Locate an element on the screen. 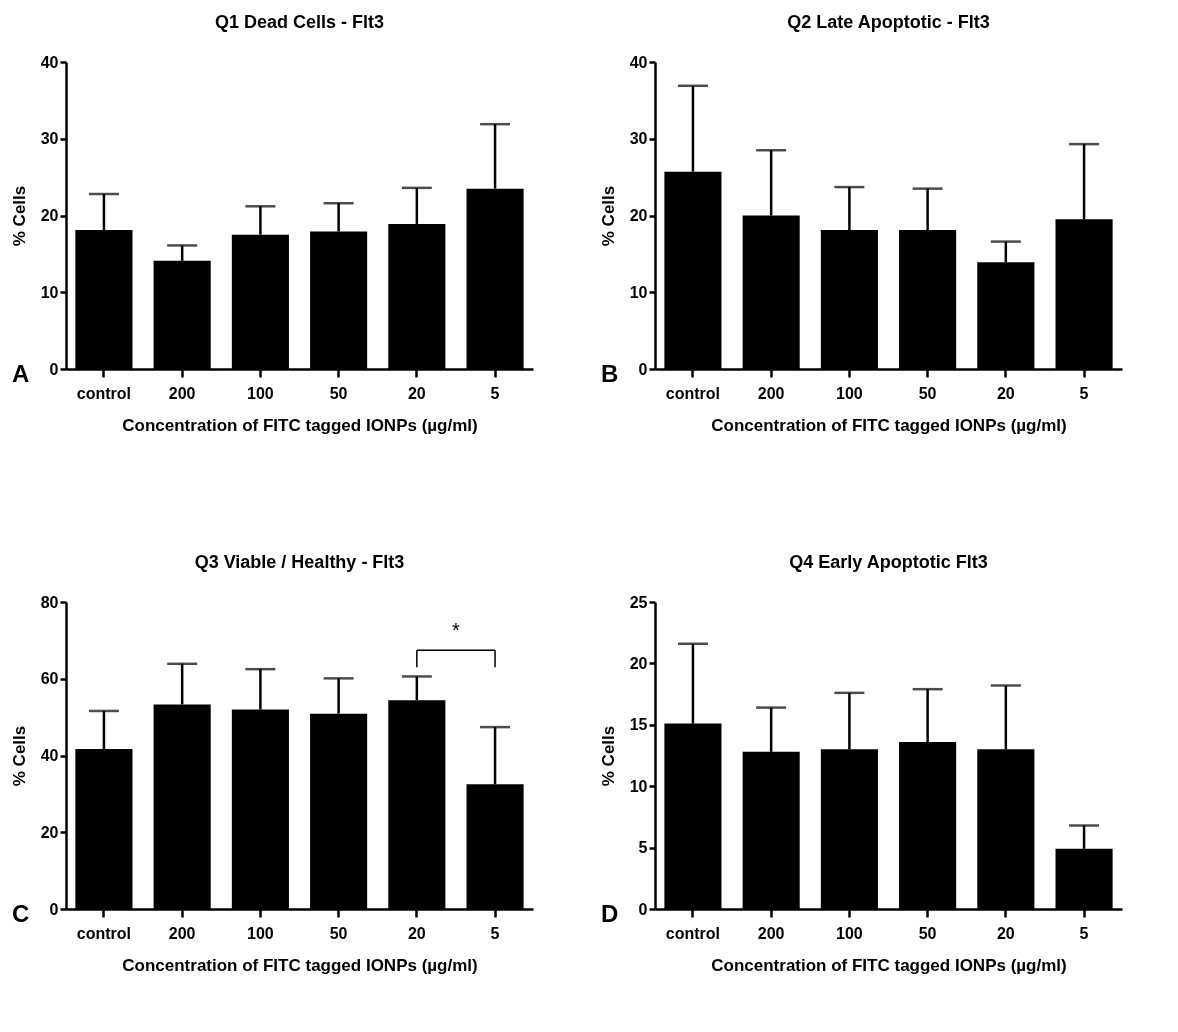 This screenshot has height=1032, width=1178. text: A is located at coordinates (21, 374).